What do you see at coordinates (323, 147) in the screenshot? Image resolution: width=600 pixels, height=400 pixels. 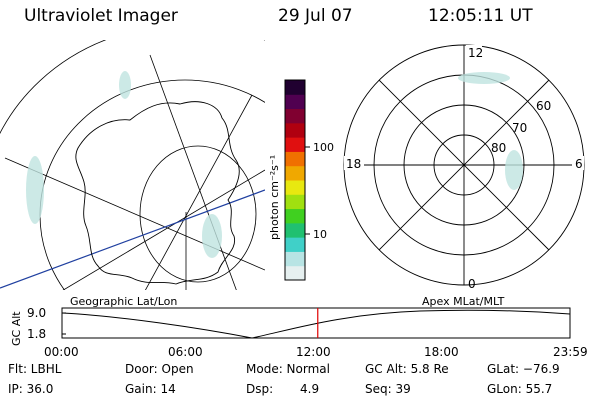 I see `colorbar-tick-100: 100` at bounding box center [323, 147].